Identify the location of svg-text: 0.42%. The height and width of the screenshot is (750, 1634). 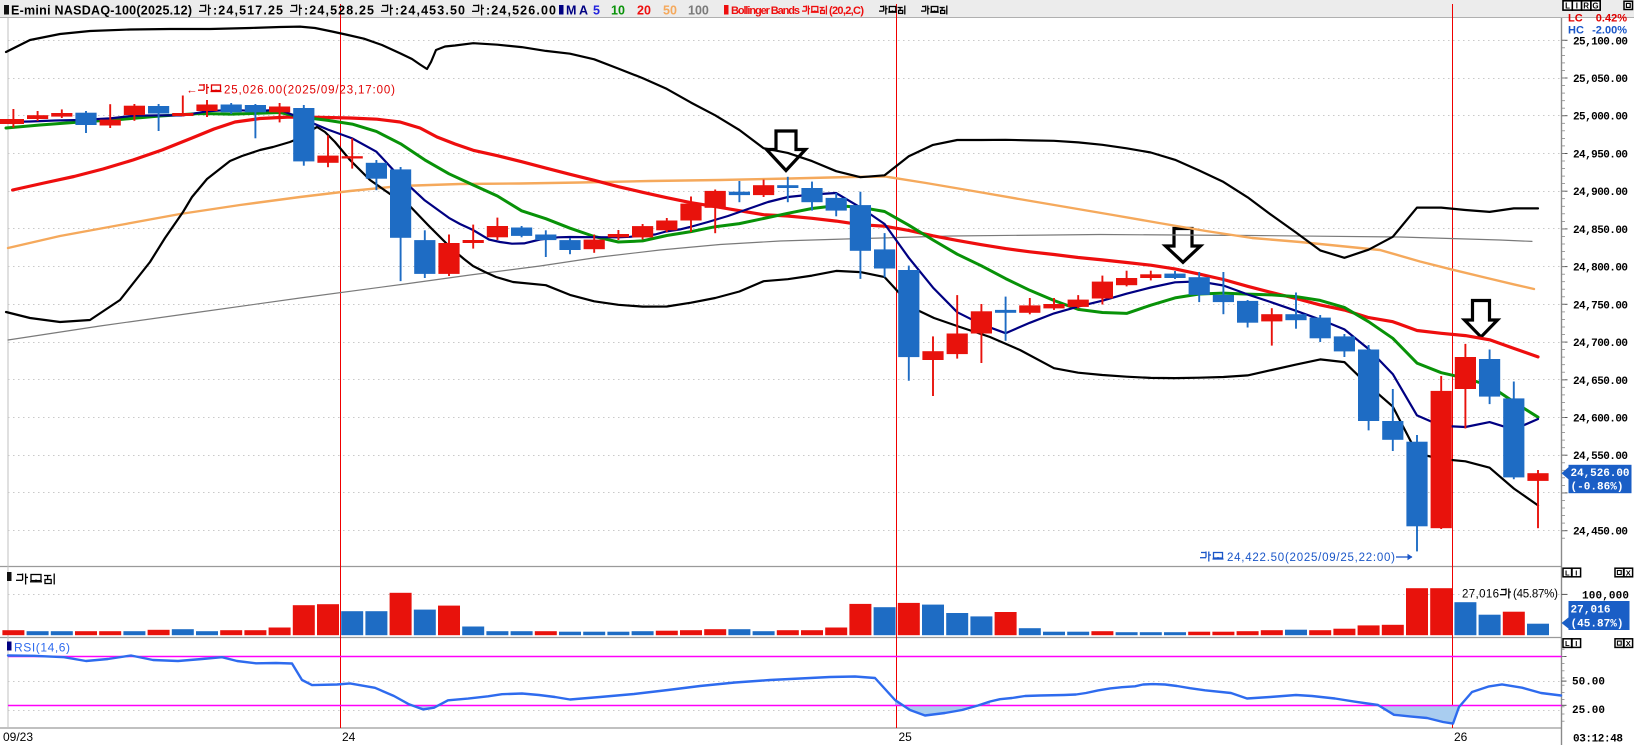
(1611, 19).